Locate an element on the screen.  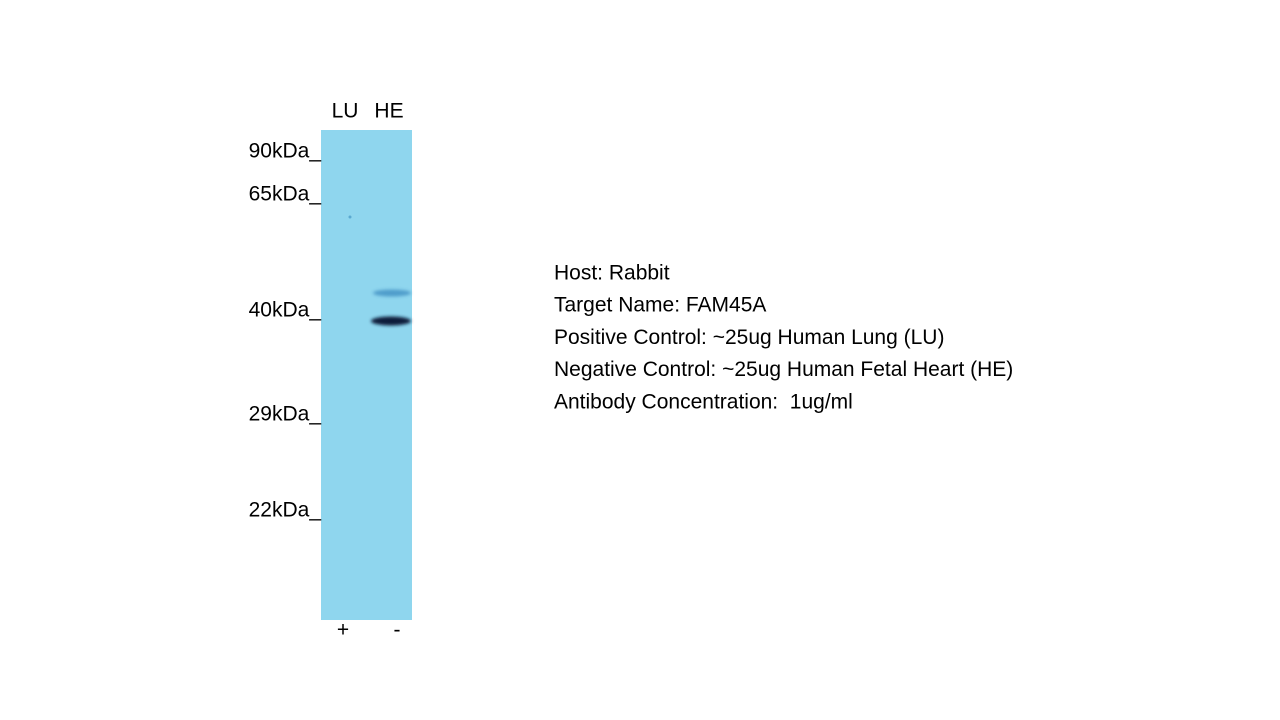
lane-sign: - is located at coordinates (397, 630).